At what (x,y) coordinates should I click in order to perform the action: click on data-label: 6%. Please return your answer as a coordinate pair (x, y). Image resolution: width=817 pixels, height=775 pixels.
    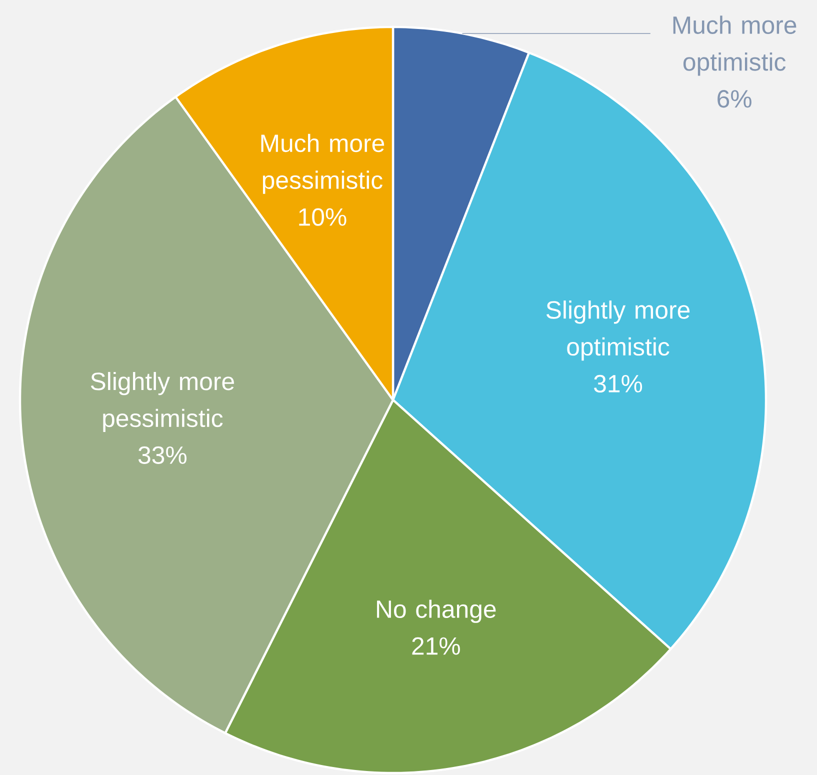
    Looking at the image, I should click on (735, 99).